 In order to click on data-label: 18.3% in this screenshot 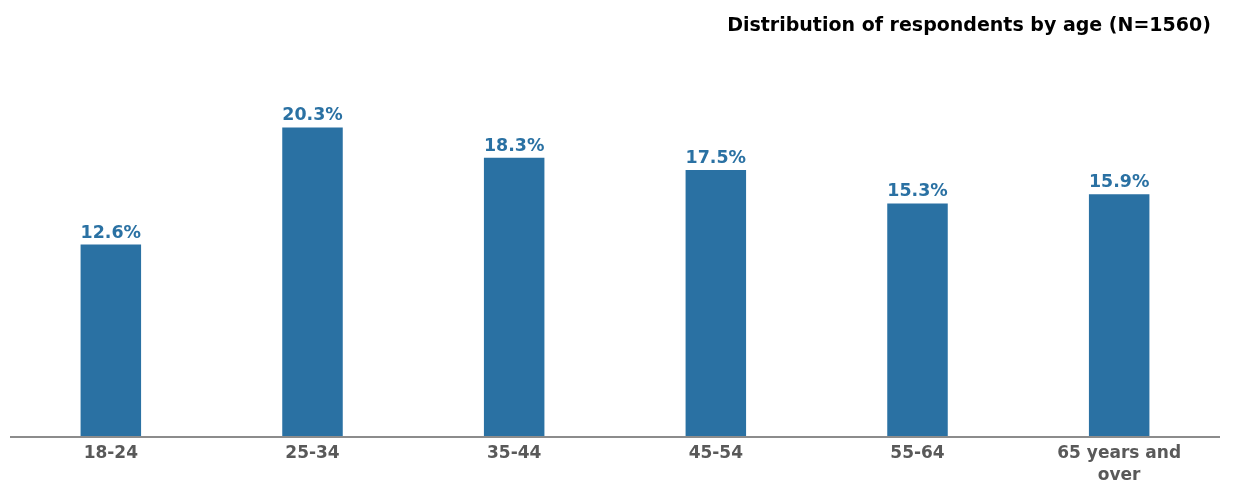, I will do `click(514, 144)`.